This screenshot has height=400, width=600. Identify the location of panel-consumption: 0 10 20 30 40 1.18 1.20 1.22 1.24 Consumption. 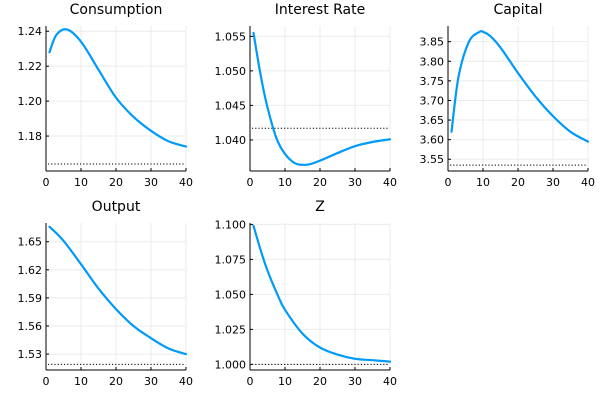
(106, 95).